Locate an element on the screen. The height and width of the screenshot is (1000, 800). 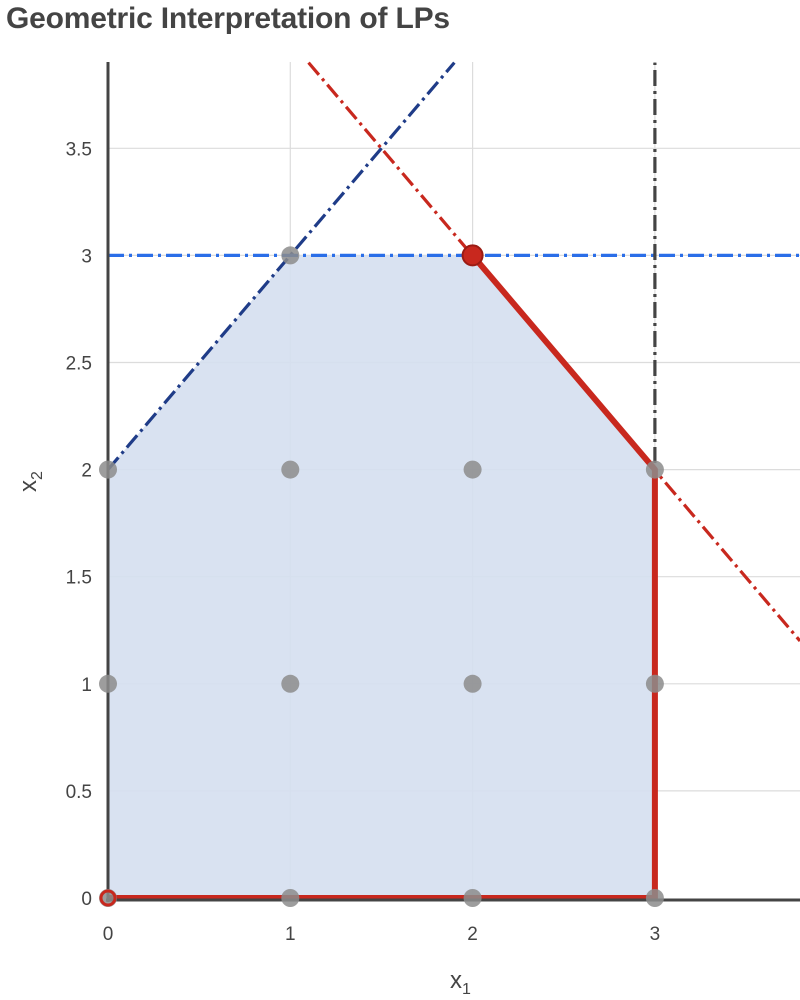
optimal-point is located at coordinates (472, 255).